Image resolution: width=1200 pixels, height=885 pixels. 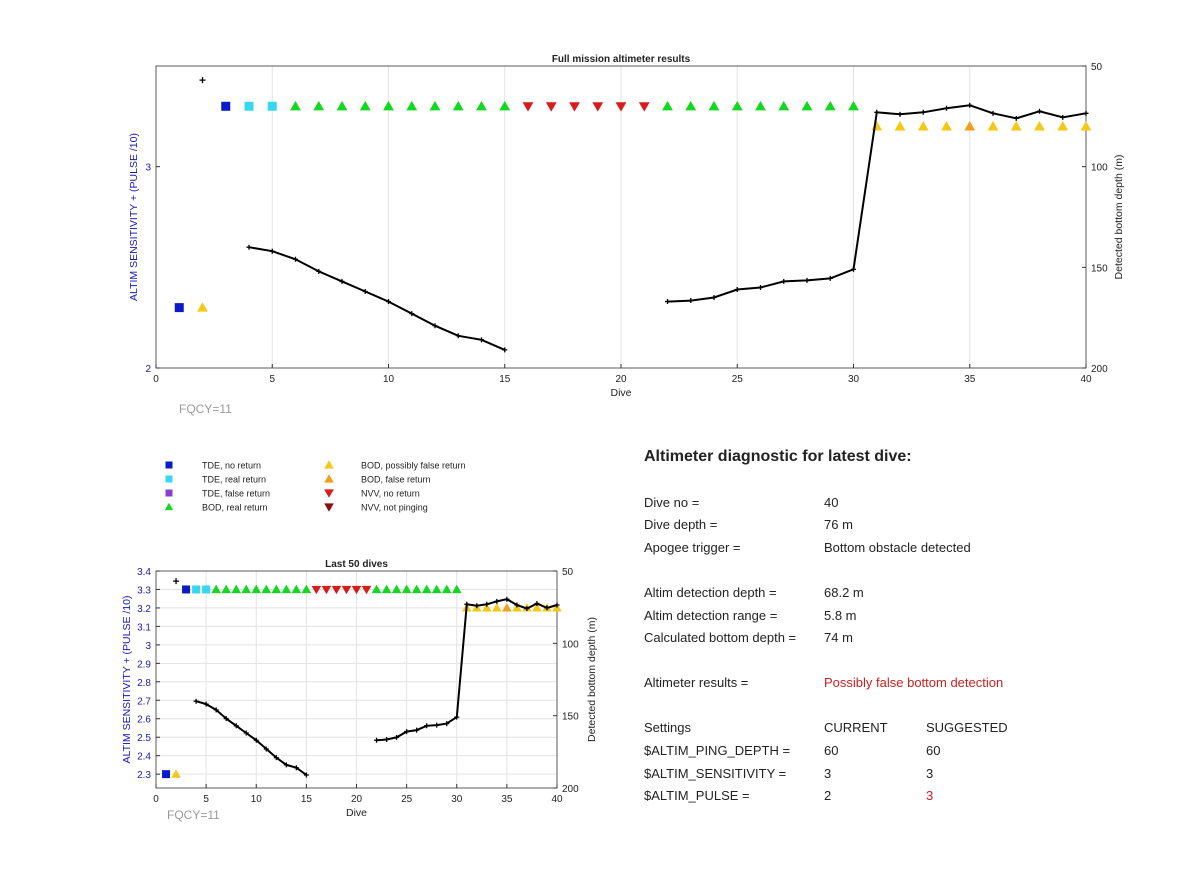 I want to click on main-y-right-tick-label: 200, so click(x=1099, y=369).